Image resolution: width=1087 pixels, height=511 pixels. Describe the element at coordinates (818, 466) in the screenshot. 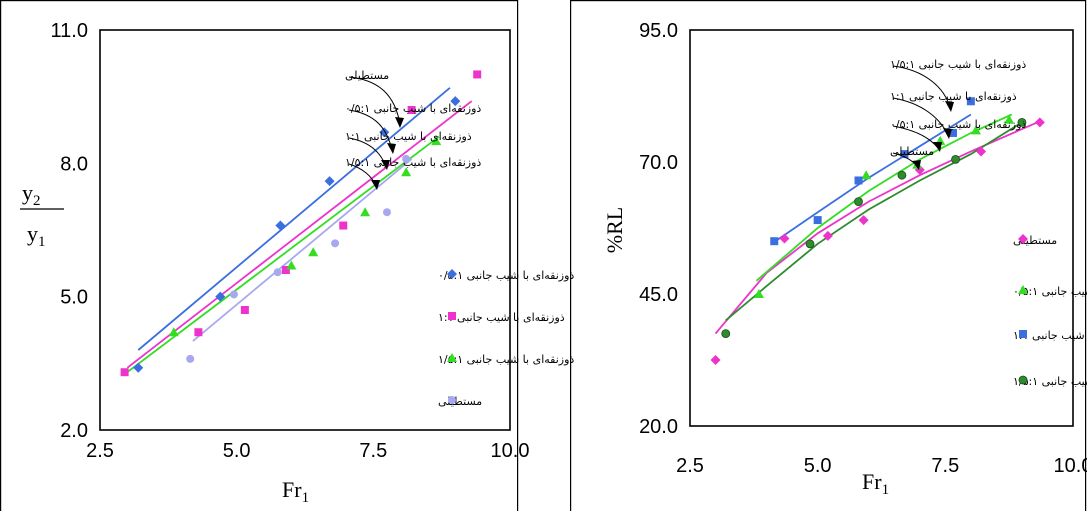

I see `right-x-tick-label: 5.0` at that location.